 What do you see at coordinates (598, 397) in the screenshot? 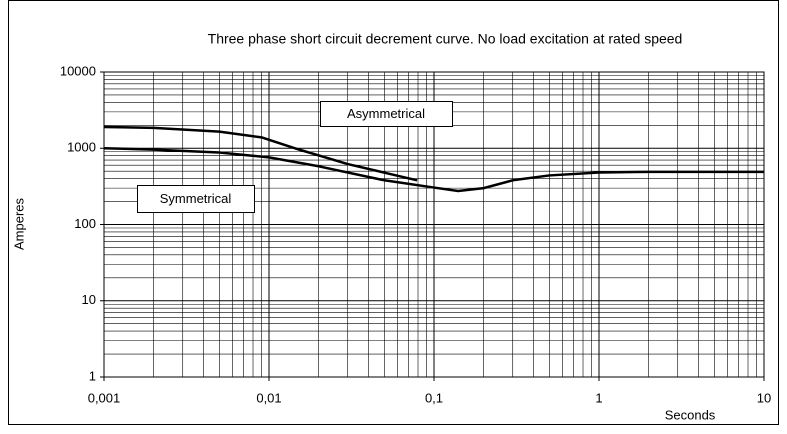
I see `x-tick-label: 1` at bounding box center [598, 397].